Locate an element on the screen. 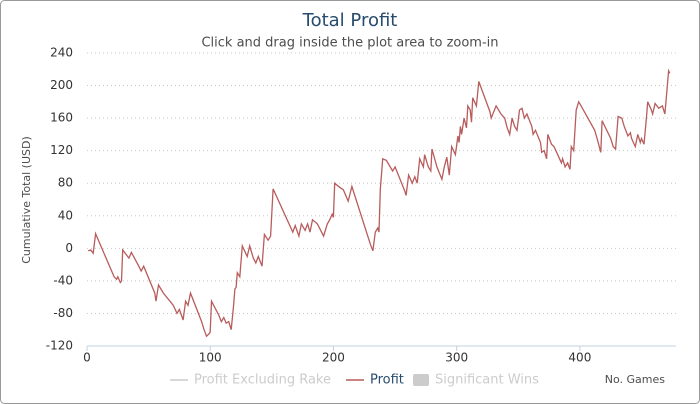 Image resolution: width=700 pixels, height=404 pixels. y-tick-label: -40 is located at coordinates (63, 280).